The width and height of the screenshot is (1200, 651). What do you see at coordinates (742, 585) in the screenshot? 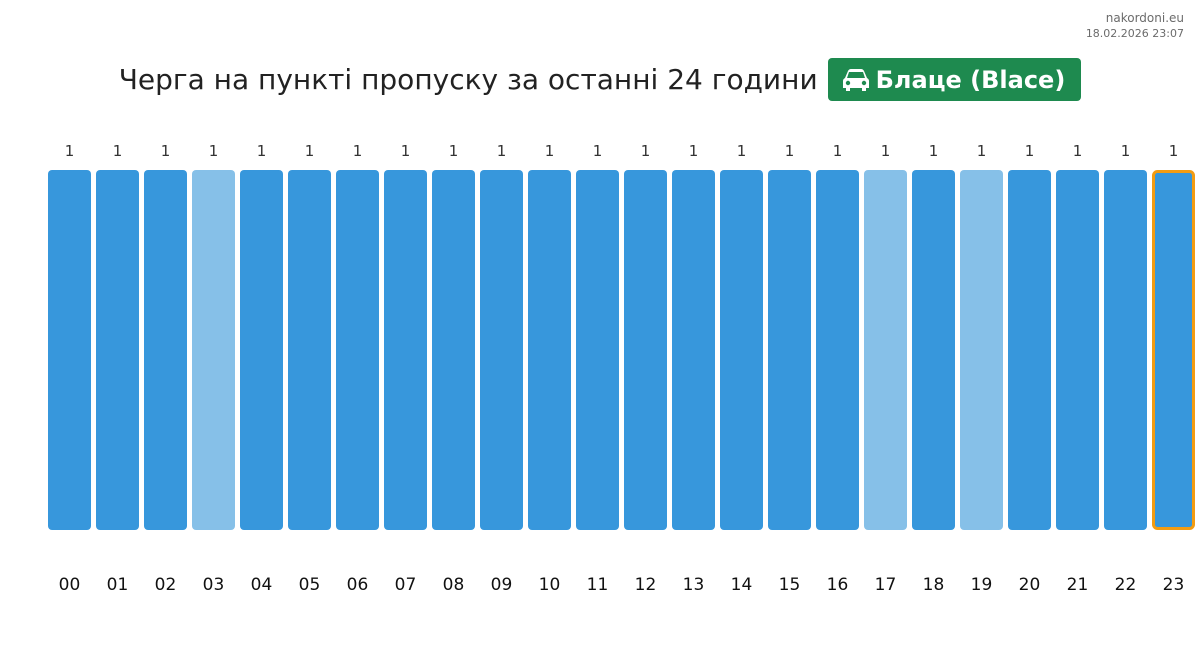
I see `hour-label: 14` at bounding box center [742, 585].